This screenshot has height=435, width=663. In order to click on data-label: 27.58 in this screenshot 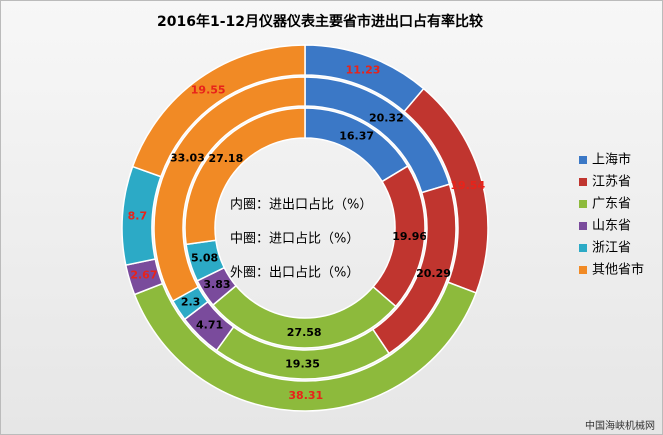, I will do `click(304, 332)`.